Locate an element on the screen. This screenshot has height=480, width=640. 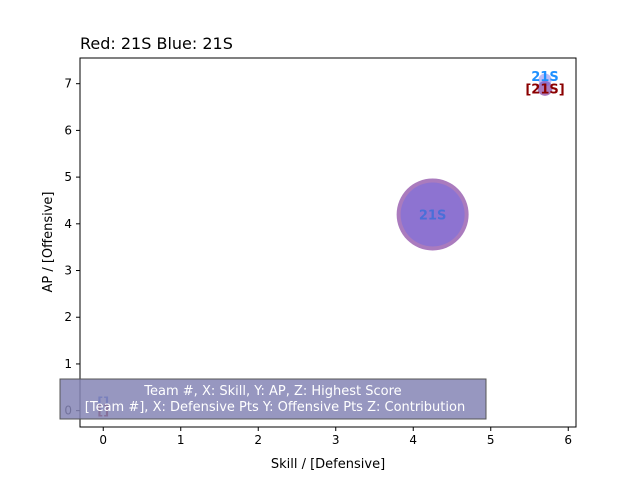
legend-background is located at coordinates (273, 399).